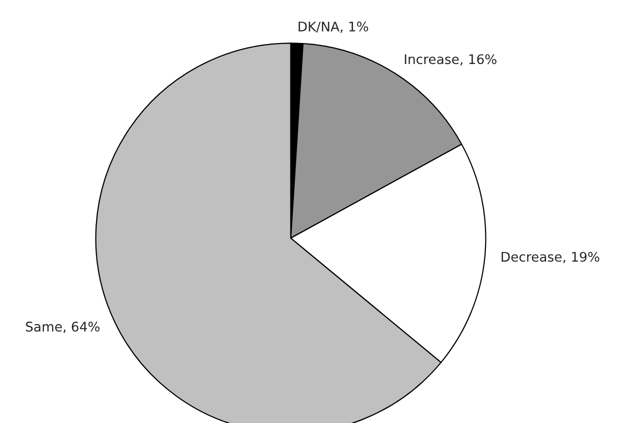  Describe the element at coordinates (63, 327) in the screenshot. I see `slice-label: Same, 64%` at that location.